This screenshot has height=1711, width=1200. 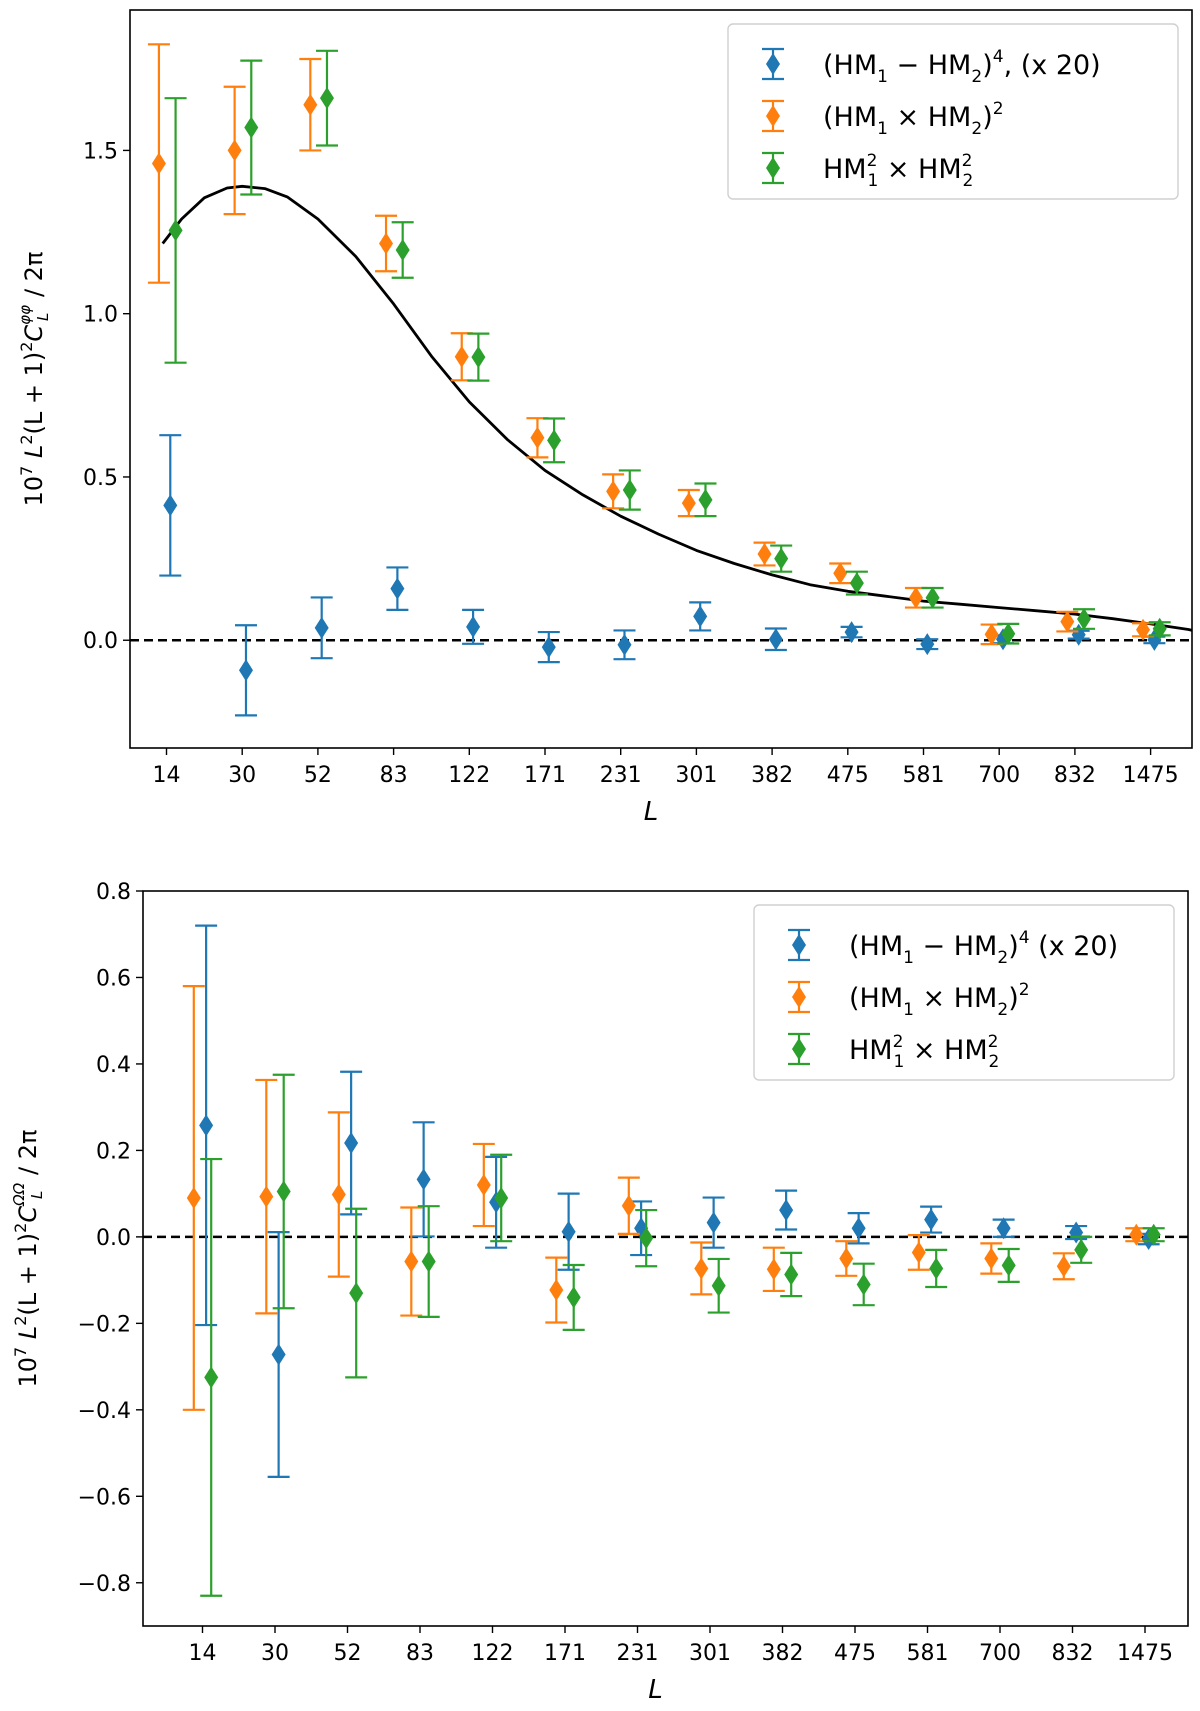 I want to click on series-blue, so click(x=662, y=575).